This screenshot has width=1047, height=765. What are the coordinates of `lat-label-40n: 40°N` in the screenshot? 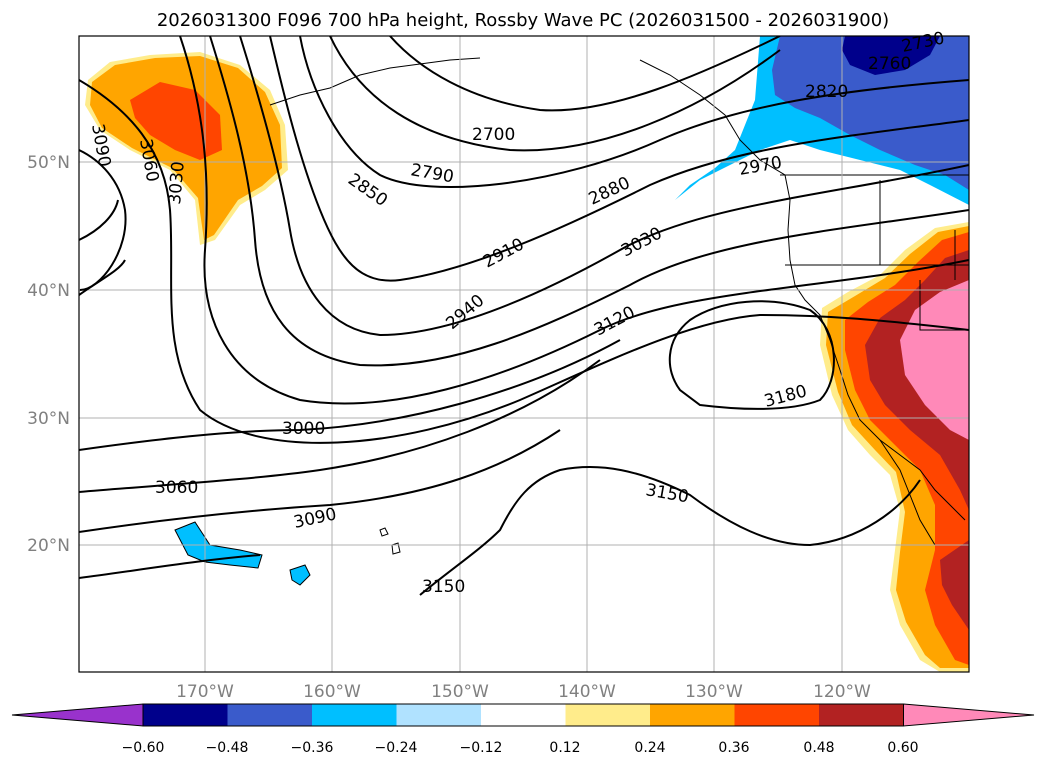 It's located at (48, 291).